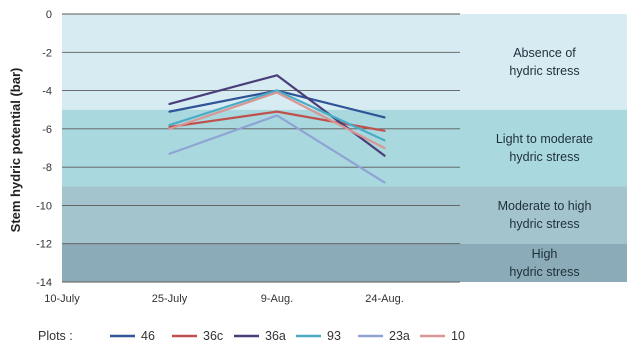  I want to click on band-label-0-line-0: Absence of, so click(544, 53).